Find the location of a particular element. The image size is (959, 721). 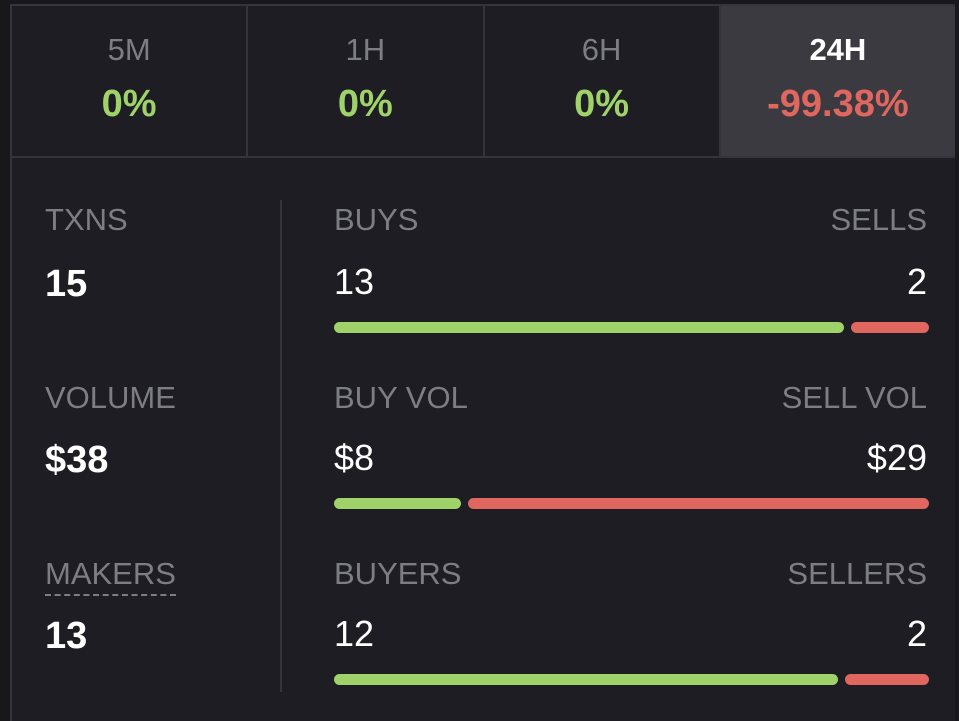

buy-vol-label: BUY VOL is located at coordinates (401, 397).